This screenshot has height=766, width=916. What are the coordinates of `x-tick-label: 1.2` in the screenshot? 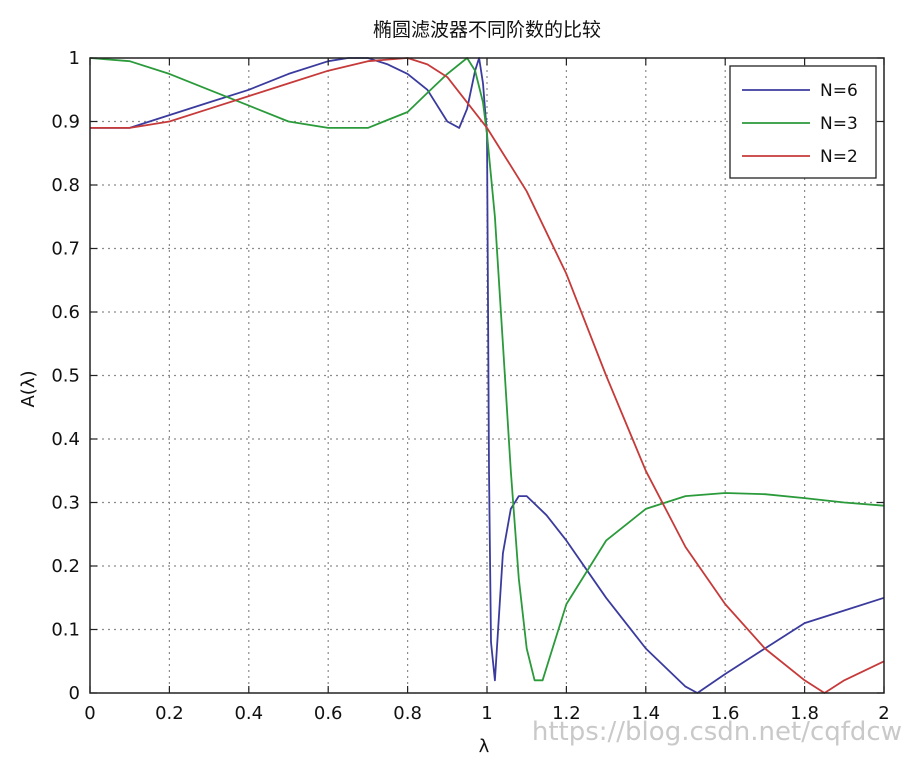 It's located at (566, 713).